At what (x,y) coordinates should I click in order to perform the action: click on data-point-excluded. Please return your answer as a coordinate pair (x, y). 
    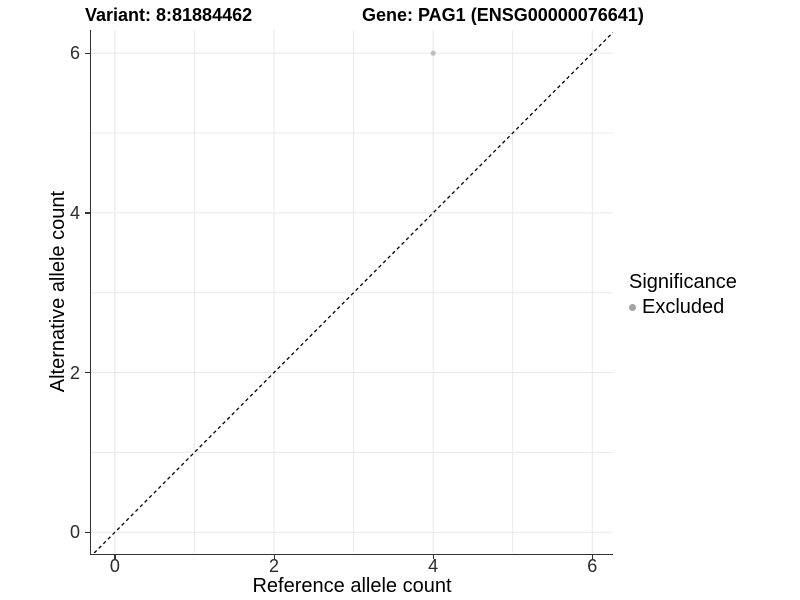
    Looking at the image, I should click on (433, 53).